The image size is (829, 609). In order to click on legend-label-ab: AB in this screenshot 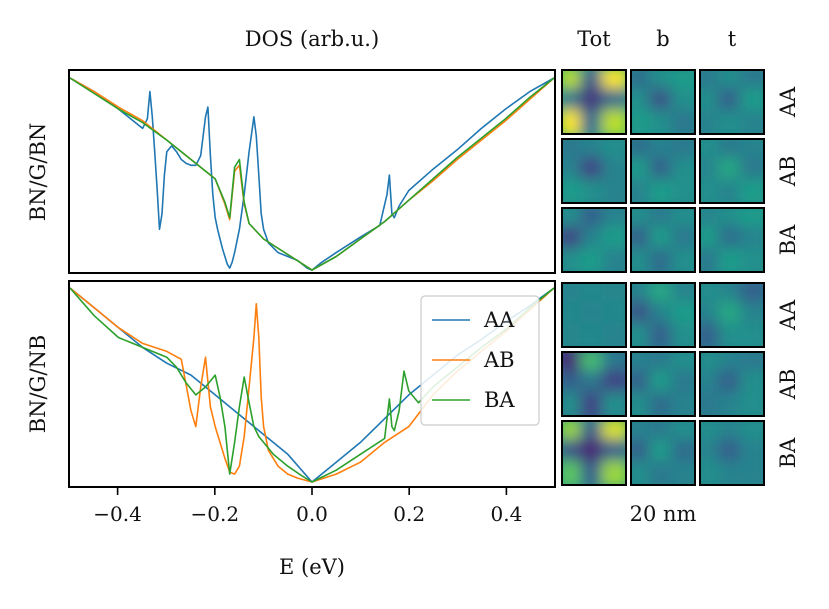, I will do `click(499, 360)`.